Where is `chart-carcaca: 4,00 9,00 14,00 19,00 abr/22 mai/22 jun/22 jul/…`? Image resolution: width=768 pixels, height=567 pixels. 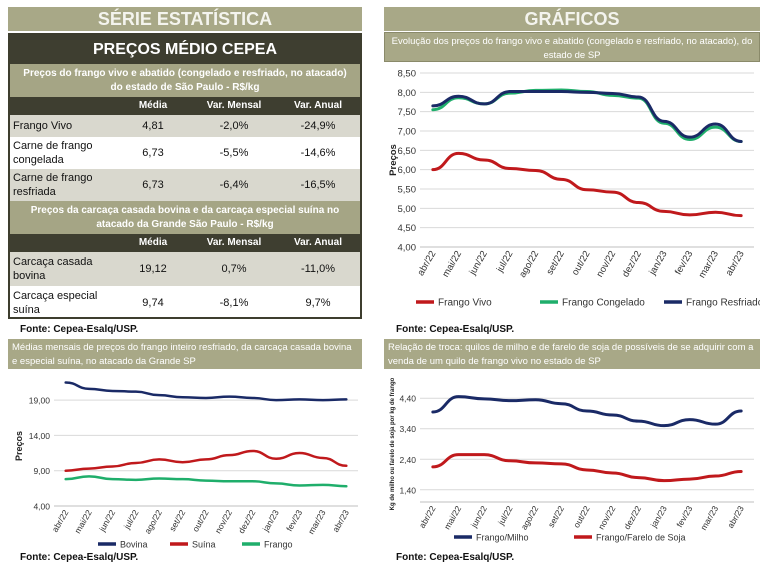 chart-carcaca: 4,00 9,00 14,00 19,00 abr/22 mai/22 jun/22 jul/… is located at coordinates (186, 465).